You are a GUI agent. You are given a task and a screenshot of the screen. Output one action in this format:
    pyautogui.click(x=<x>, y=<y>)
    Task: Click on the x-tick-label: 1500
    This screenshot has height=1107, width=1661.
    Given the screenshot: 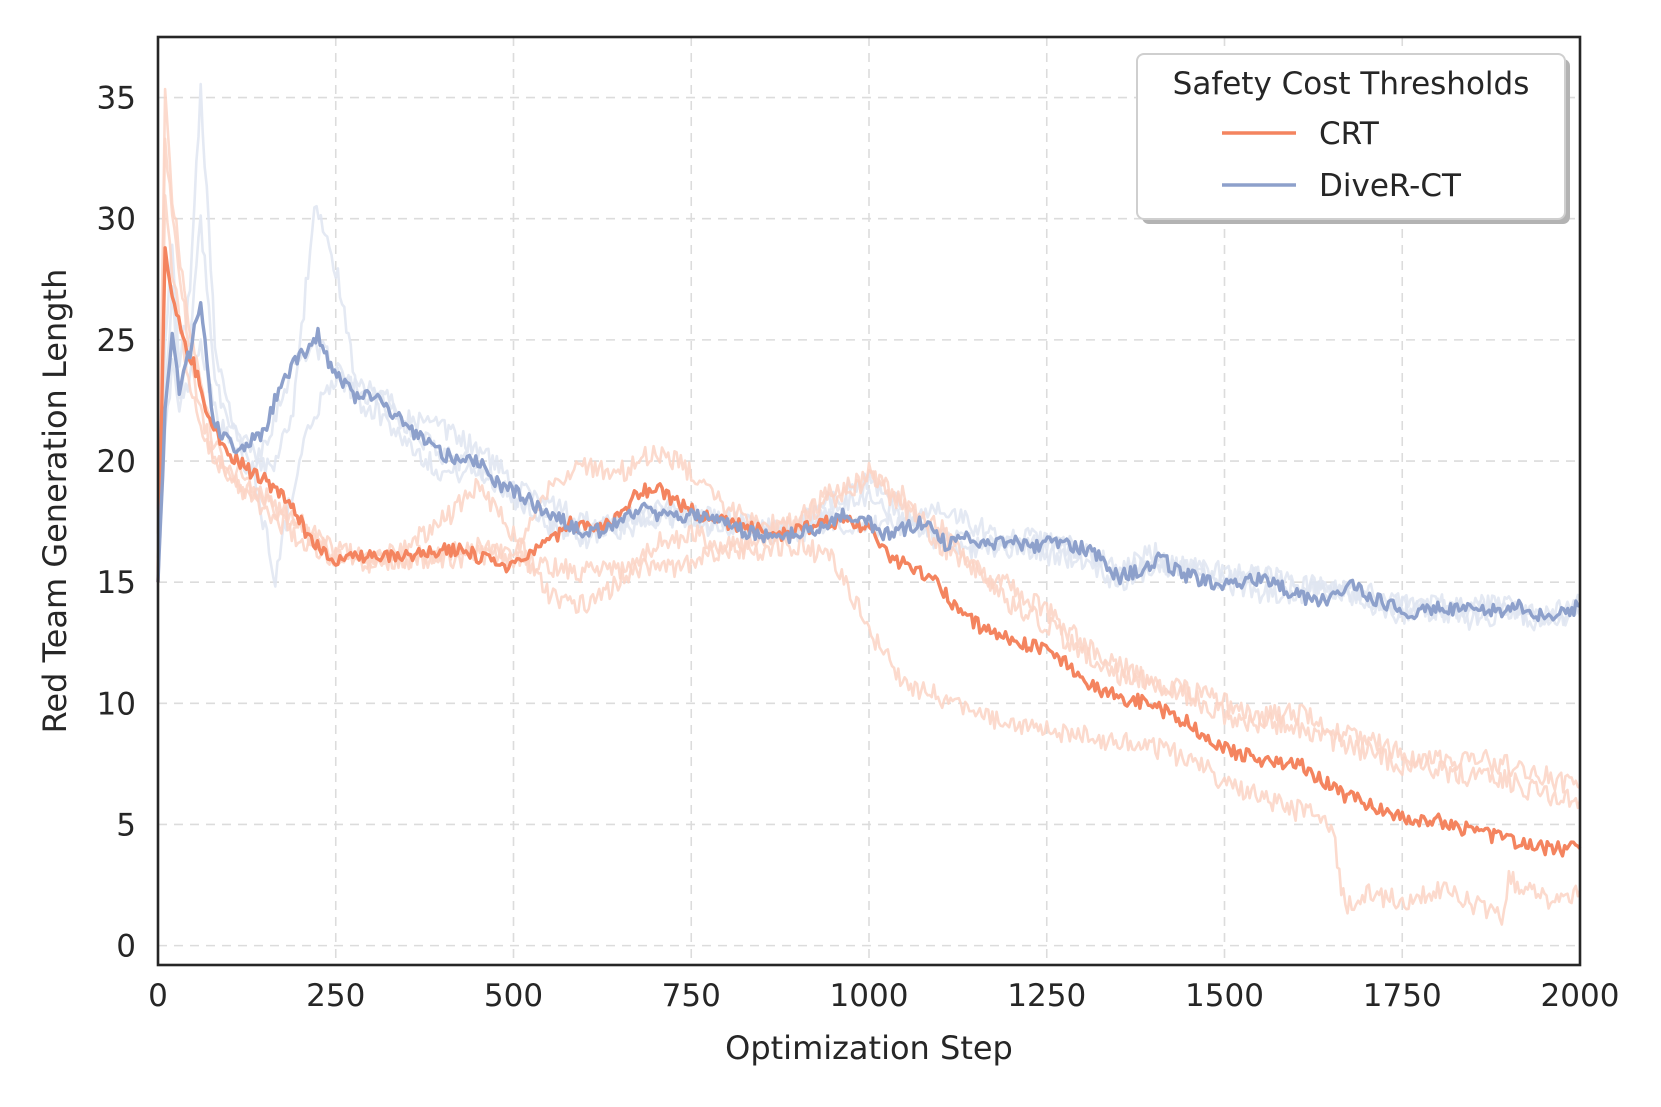 What is the action you would take?
    pyautogui.click(x=1224, y=996)
    